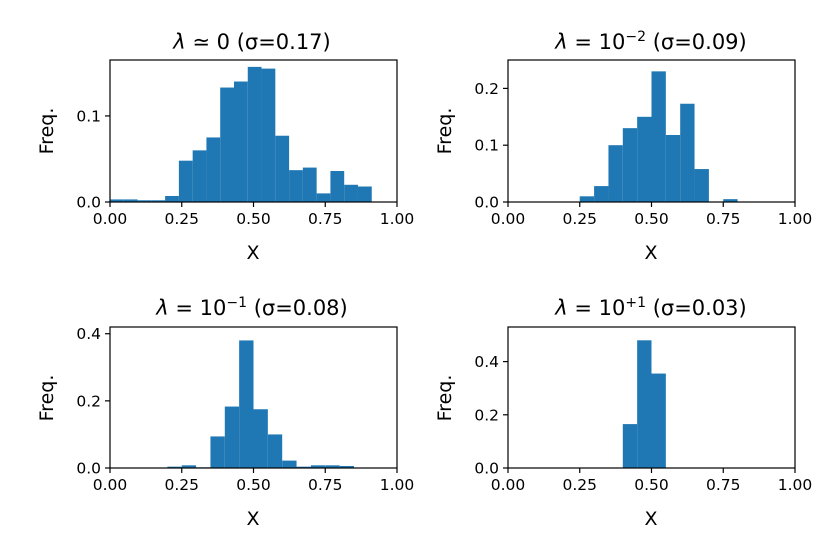  What do you see at coordinates (251, 307) in the screenshot?
I see `panel-3-title: λ = 10−1 (σ=0.08)` at bounding box center [251, 307].